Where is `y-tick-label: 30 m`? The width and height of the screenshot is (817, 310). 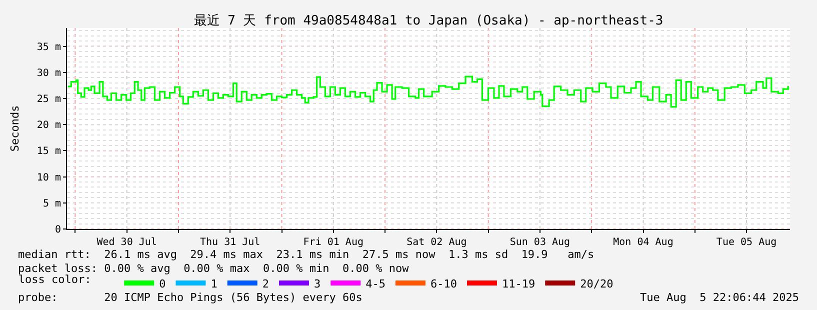 y-tick-label: 30 m is located at coordinates (48, 73).